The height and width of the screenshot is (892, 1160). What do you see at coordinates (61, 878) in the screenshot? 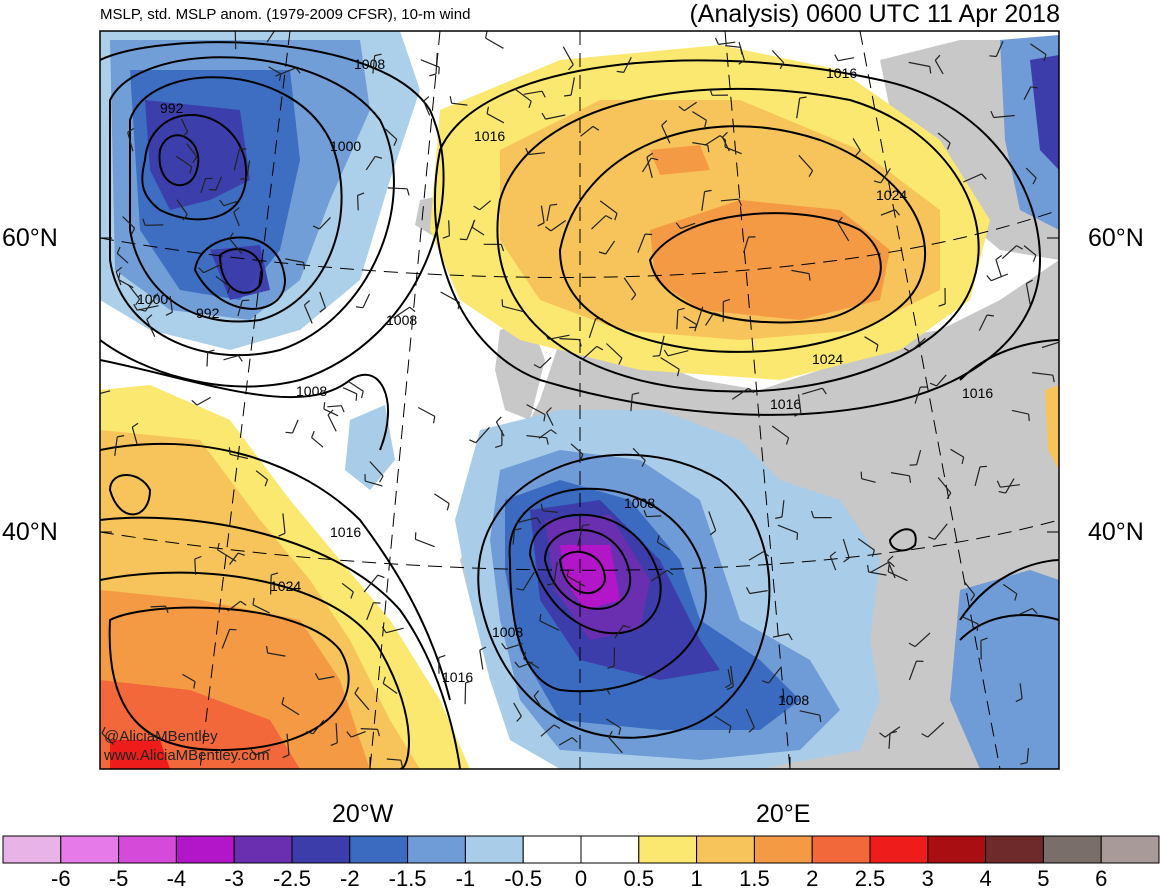
I see `colorbar-tick-label: -6` at bounding box center [61, 878].